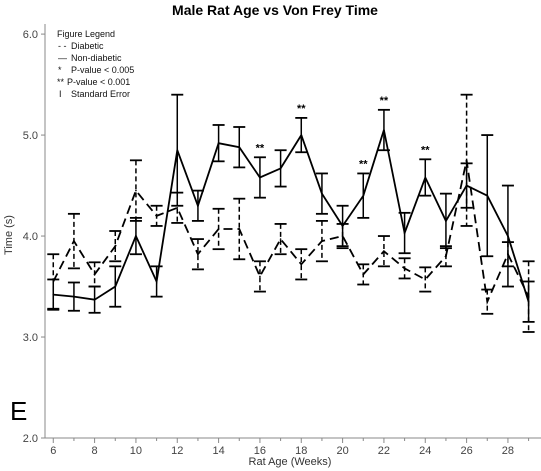 The height and width of the screenshot is (471, 541). Describe the element at coordinates (60, 94) in the screenshot. I see `legend-symbol-standard-error: I` at that location.